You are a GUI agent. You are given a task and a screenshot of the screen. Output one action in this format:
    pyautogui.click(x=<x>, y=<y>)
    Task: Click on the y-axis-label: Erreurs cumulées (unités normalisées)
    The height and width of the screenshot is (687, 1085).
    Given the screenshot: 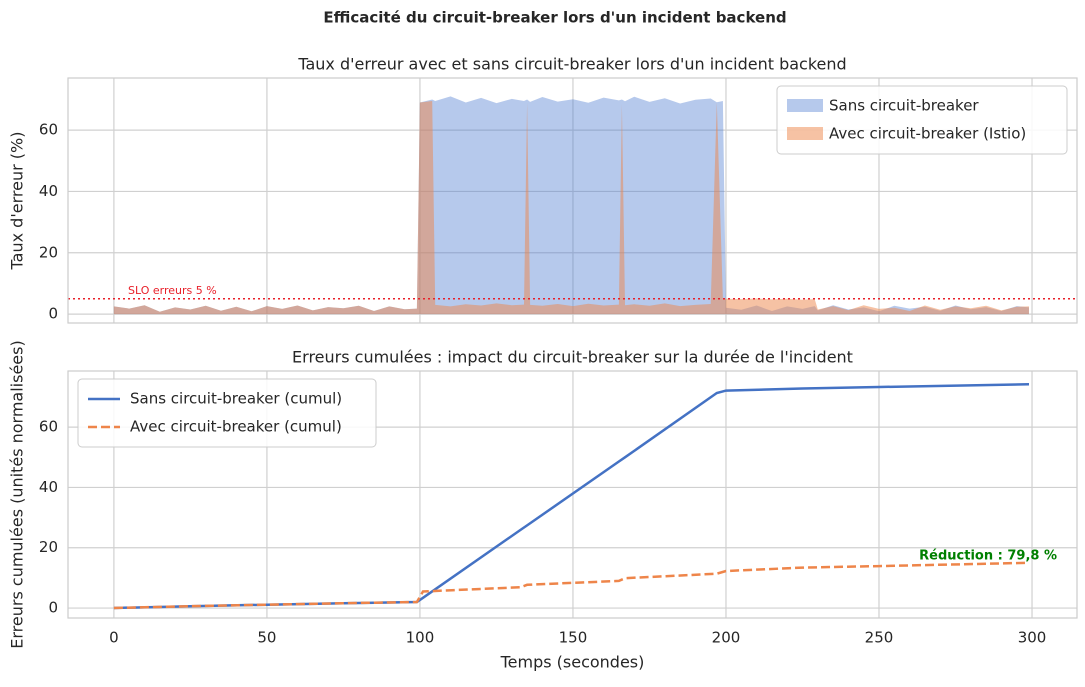 What is the action you would take?
    pyautogui.click(x=17, y=494)
    